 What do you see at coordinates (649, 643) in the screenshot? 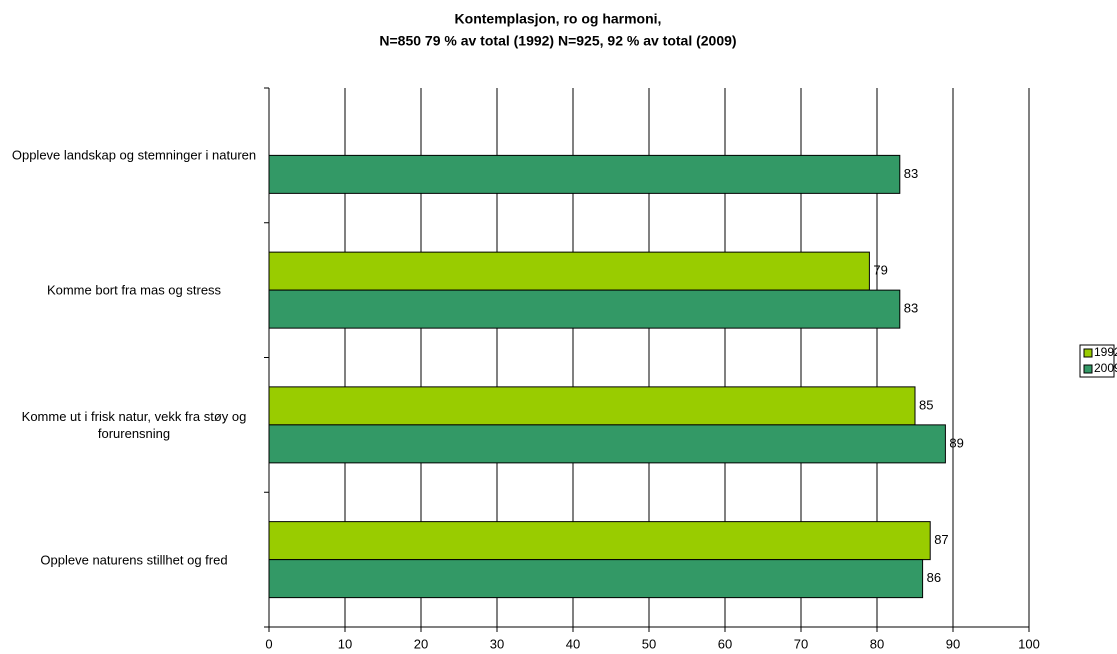
I see `x-tick-label: 50` at bounding box center [649, 643].